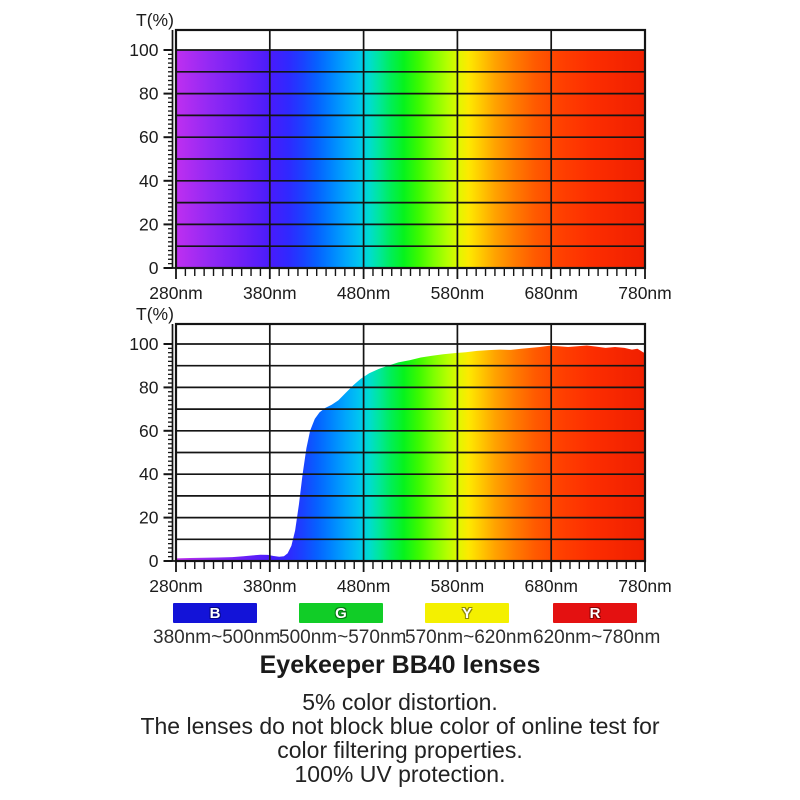  I want to click on legend-letter-r: R, so click(595, 613).